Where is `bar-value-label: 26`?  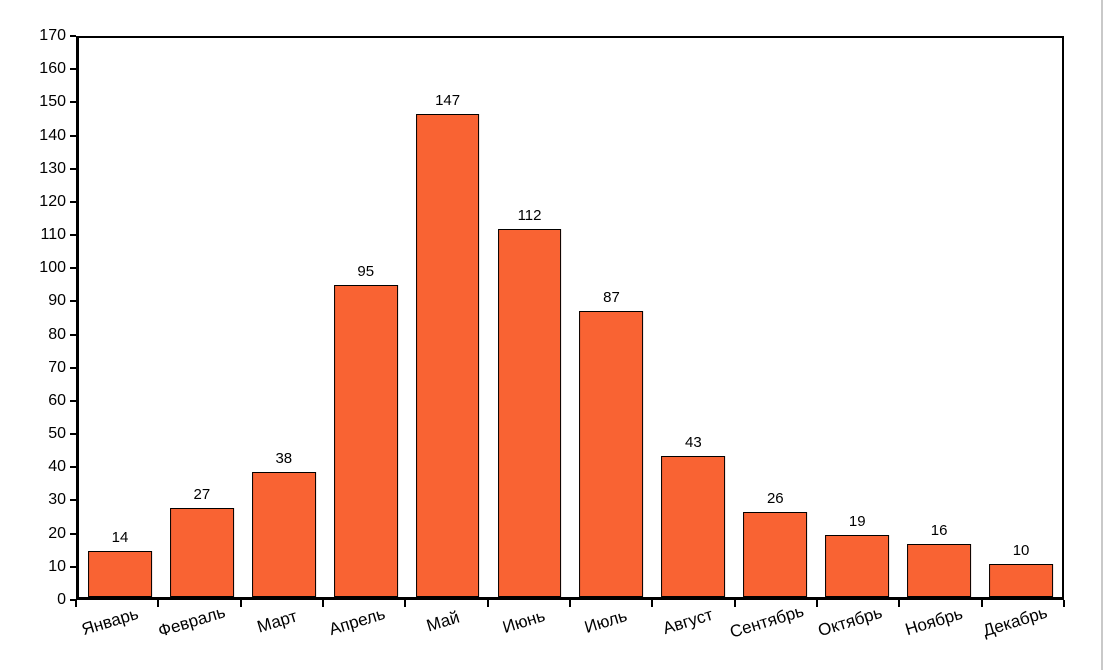
bar-value-label: 26 is located at coordinates (775, 498).